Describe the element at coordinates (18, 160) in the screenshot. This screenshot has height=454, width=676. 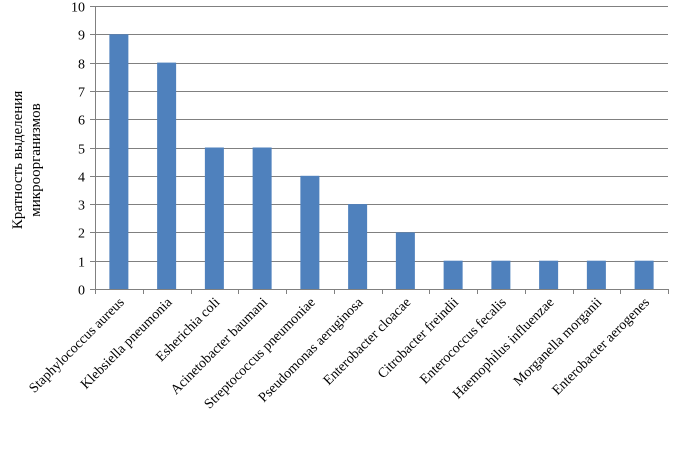
I see `y-axis-title-line-1: Кратность выделения` at that location.